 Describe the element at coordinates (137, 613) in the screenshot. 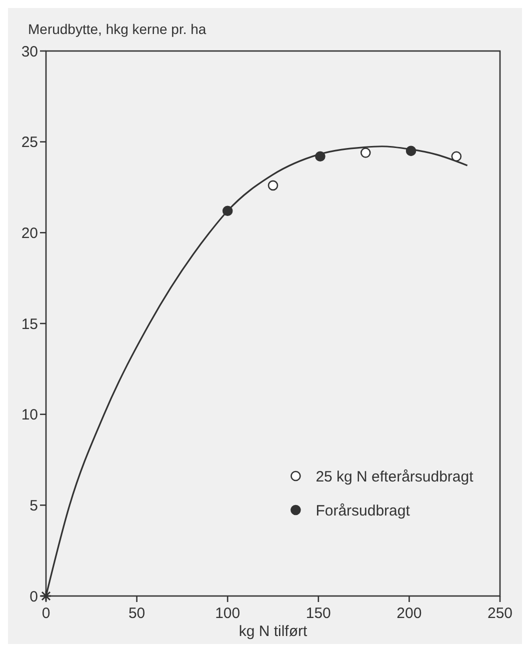

I see `x-tick-label: 50` at that location.